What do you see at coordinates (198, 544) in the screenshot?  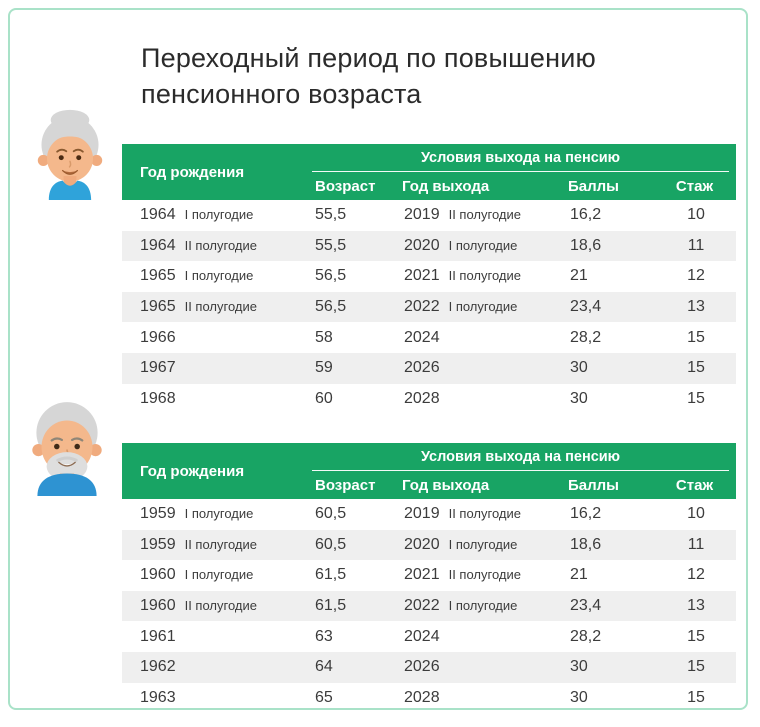 I see `cell-birth-year: 1959 II полугодие` at bounding box center [198, 544].